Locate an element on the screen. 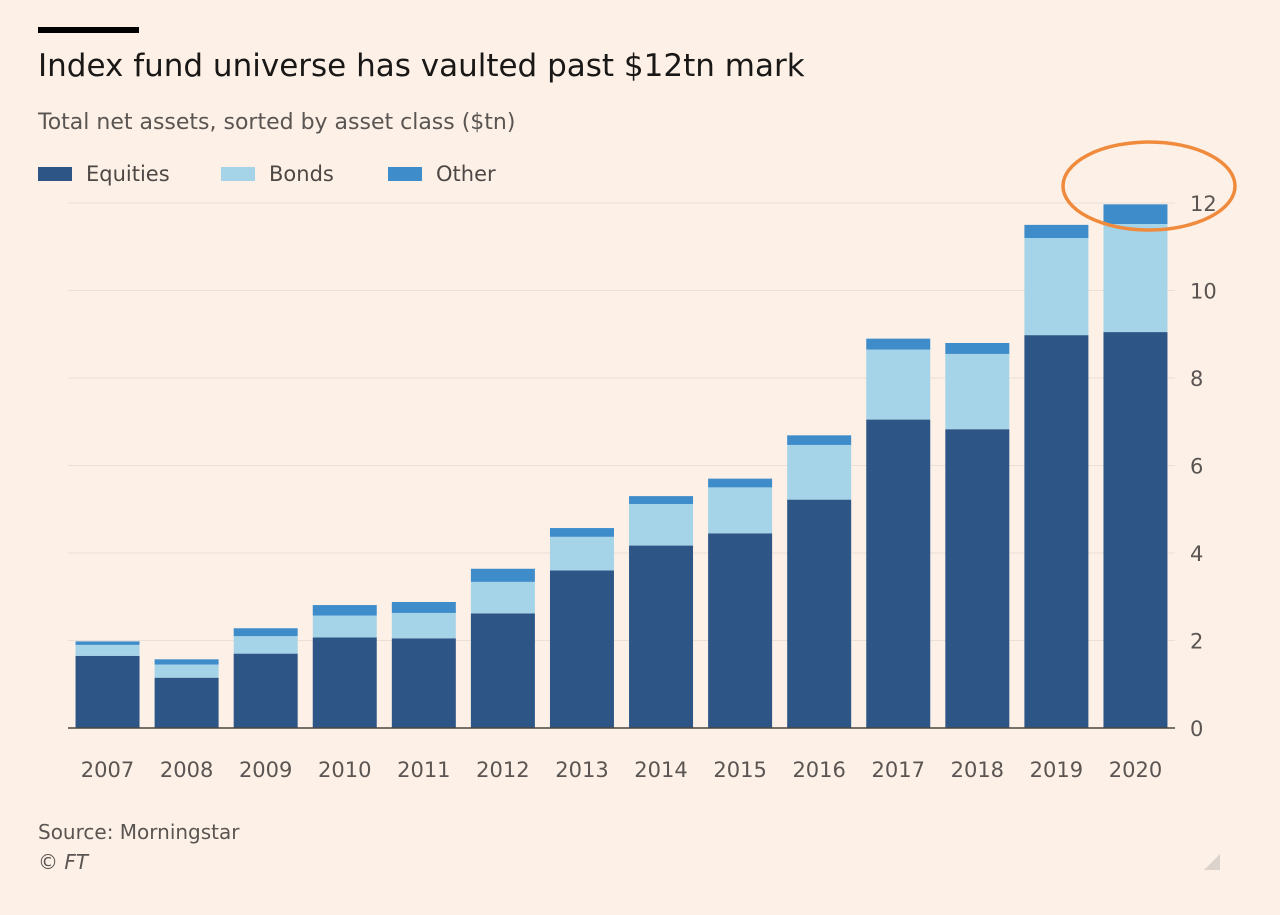 The height and width of the screenshot is (915, 1280). bar-equities-2020 is located at coordinates (1135, 530).